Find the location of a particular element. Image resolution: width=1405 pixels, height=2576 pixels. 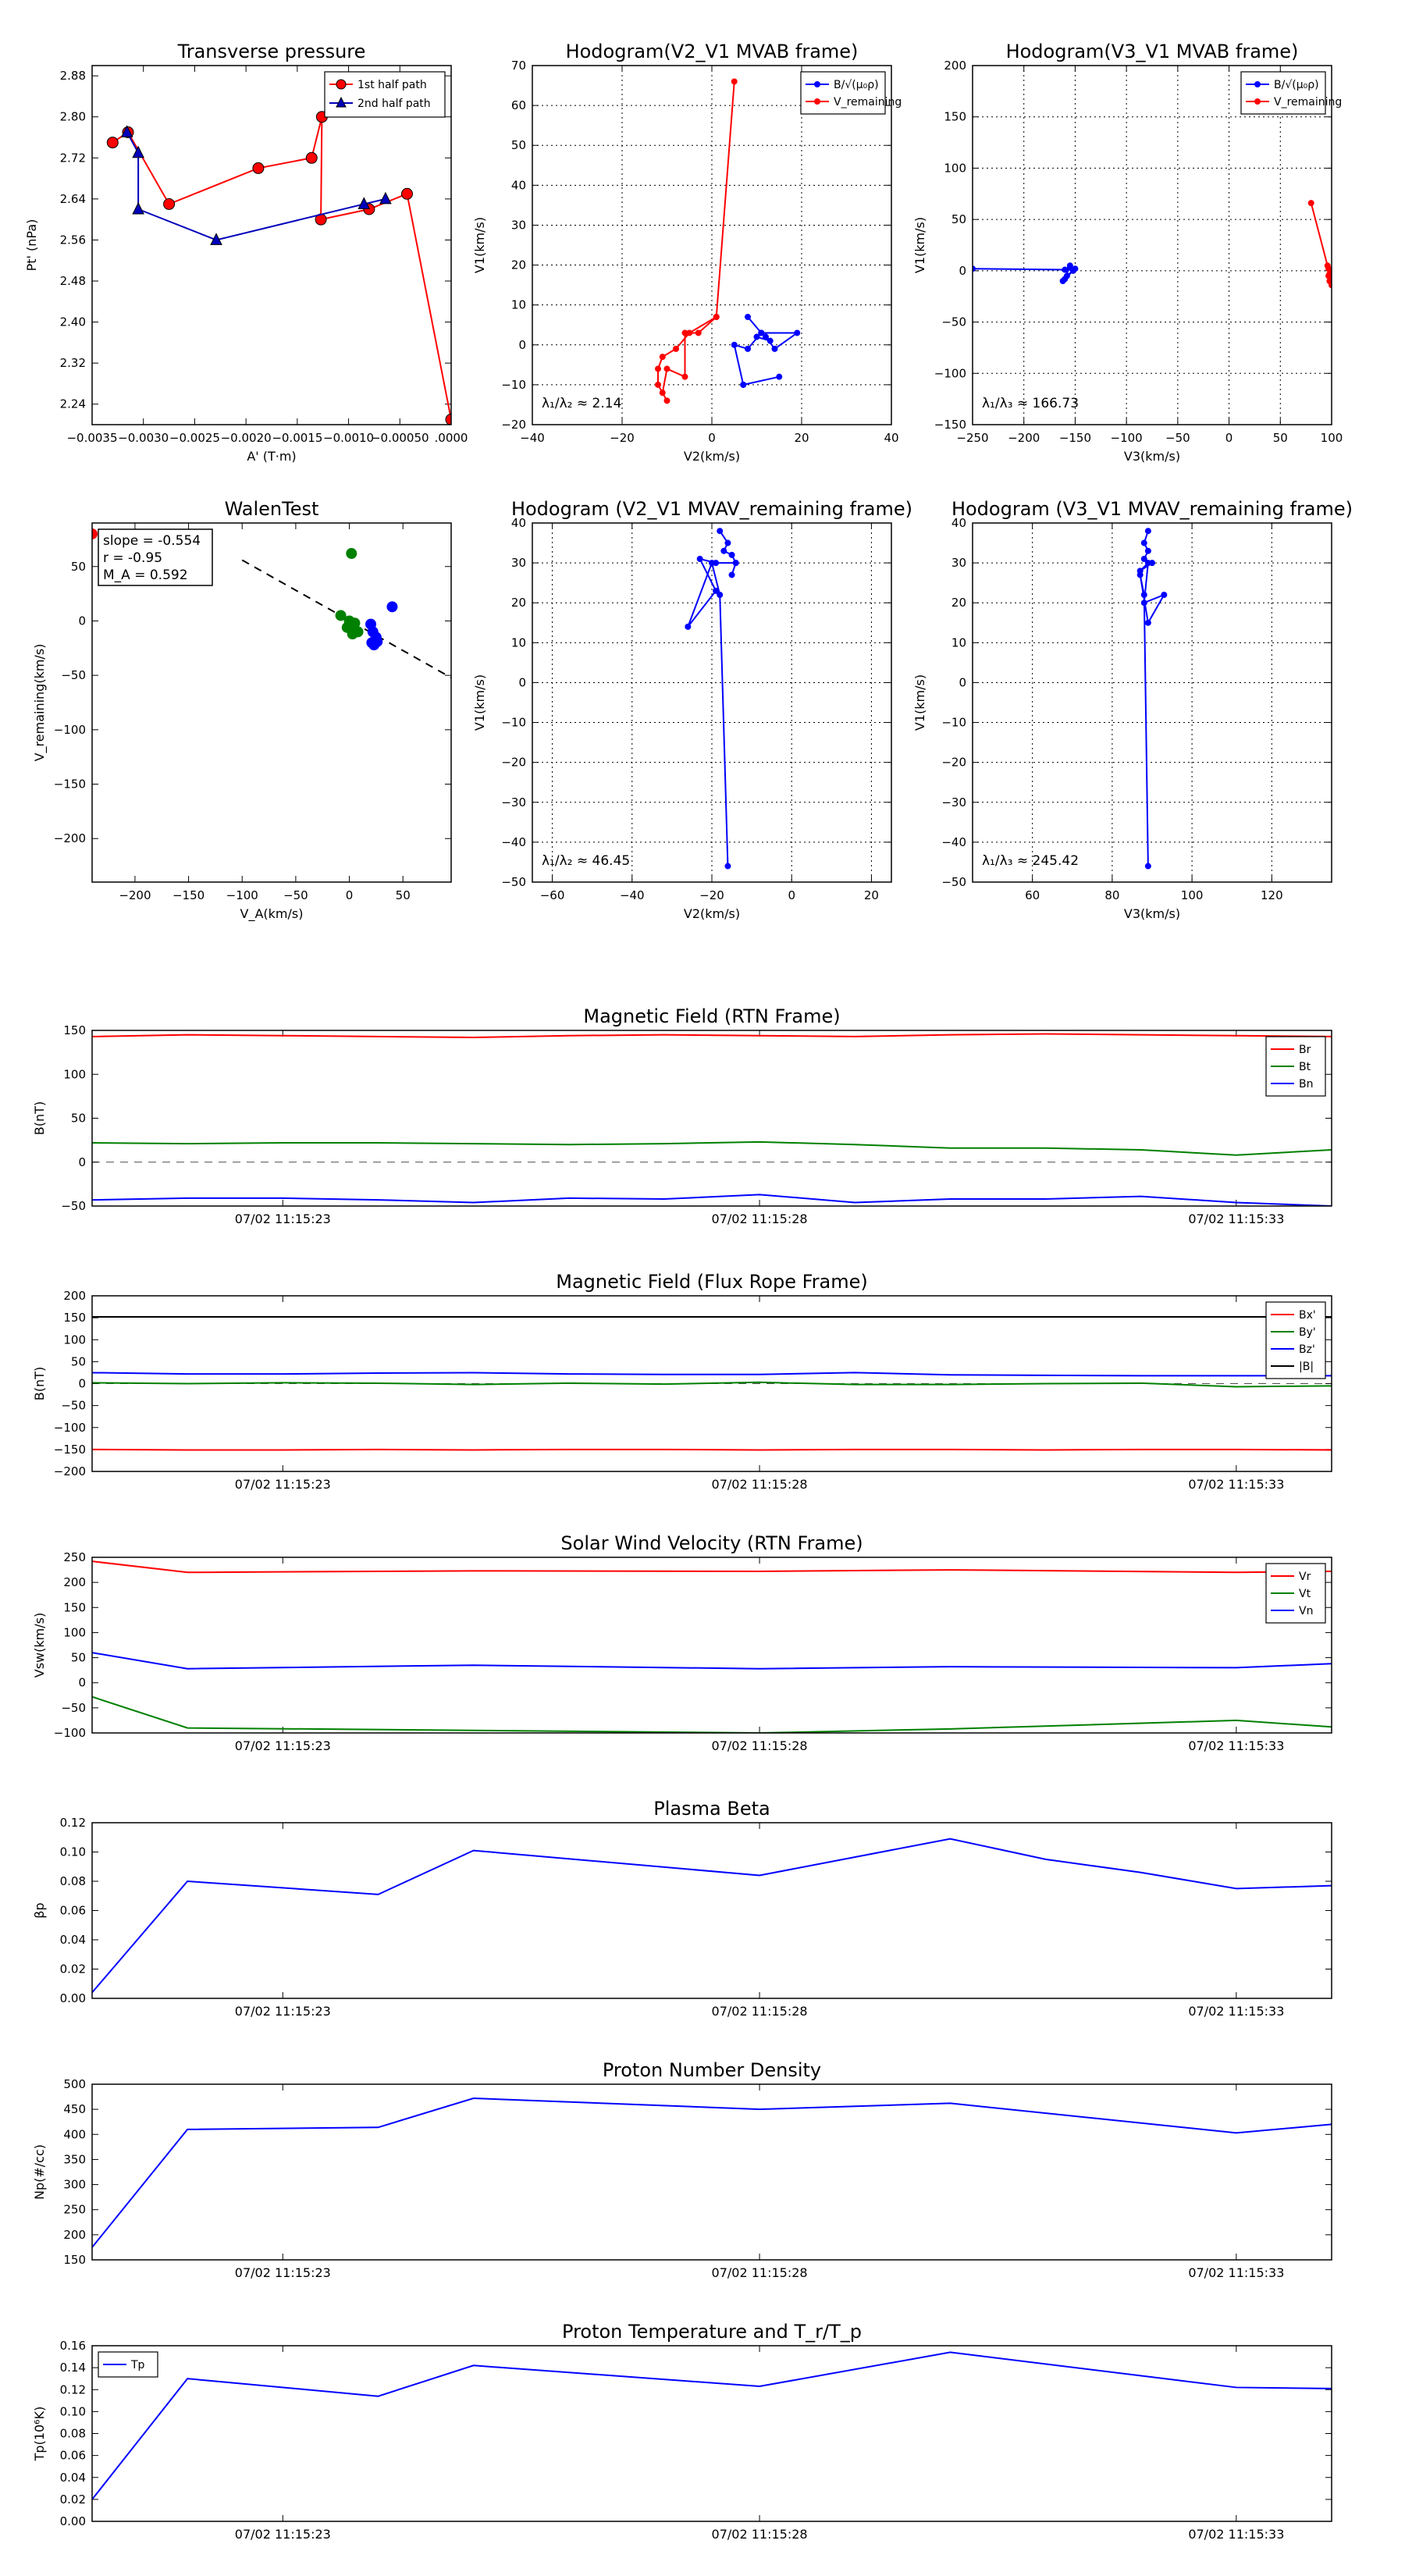

y-tick-label: 10 is located at coordinates (959, 642).